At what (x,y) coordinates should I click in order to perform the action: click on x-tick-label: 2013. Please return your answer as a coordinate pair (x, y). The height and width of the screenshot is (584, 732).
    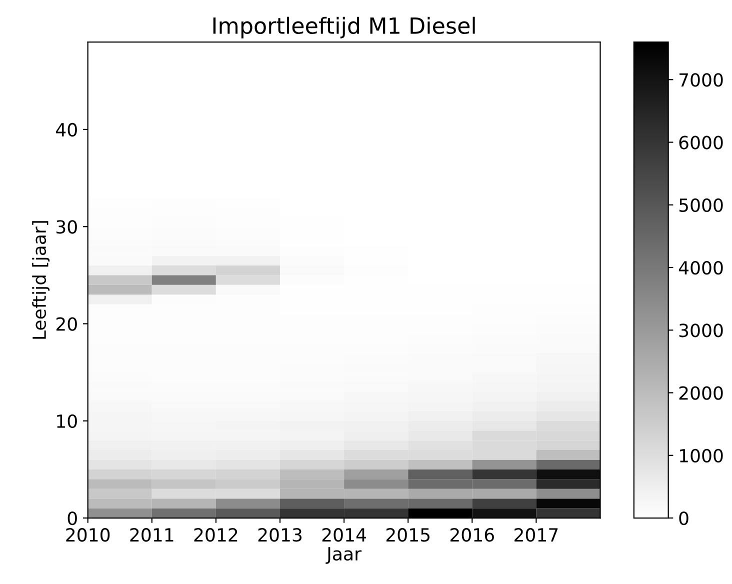
    Looking at the image, I should click on (280, 535).